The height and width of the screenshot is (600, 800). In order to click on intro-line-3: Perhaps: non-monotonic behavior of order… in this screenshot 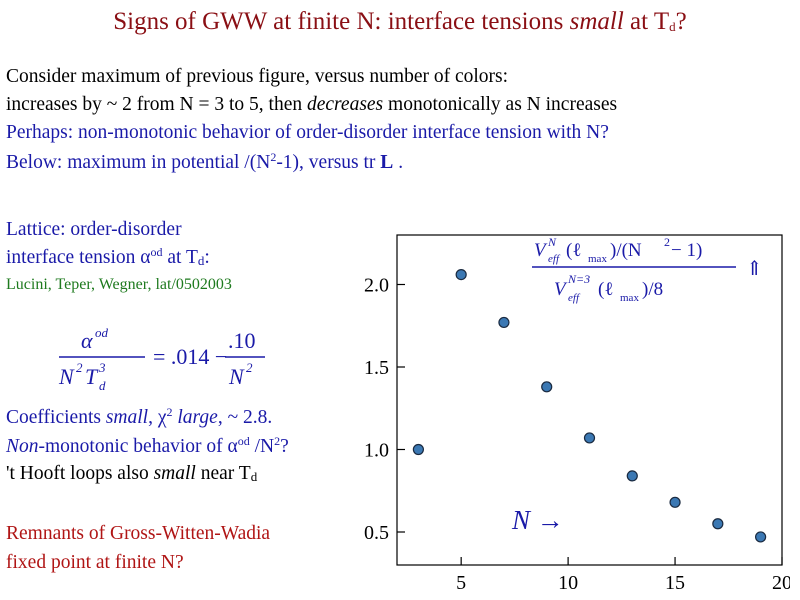, I will do `click(307, 132)`.